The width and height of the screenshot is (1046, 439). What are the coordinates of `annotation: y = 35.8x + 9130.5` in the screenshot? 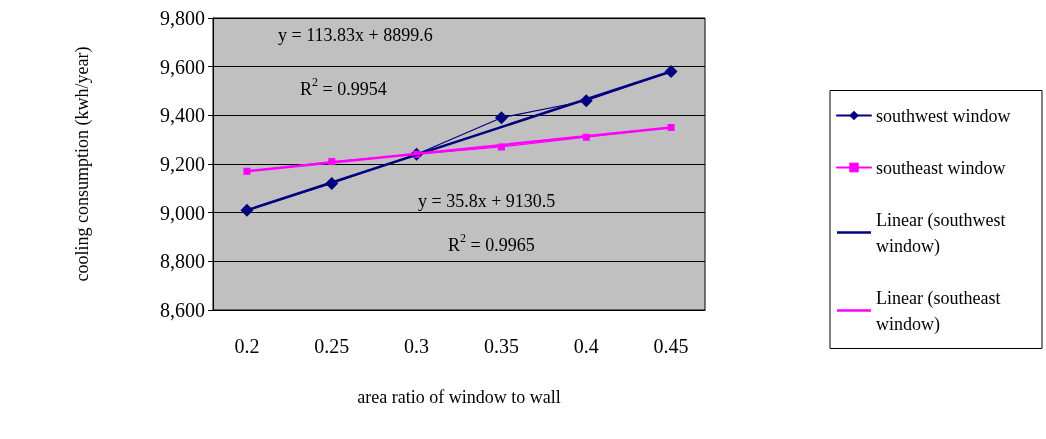 It's located at (487, 201).